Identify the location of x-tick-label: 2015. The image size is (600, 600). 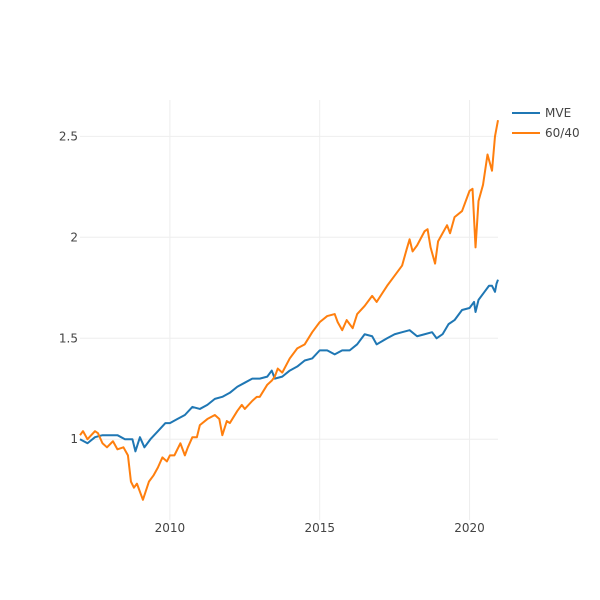
(319, 528).